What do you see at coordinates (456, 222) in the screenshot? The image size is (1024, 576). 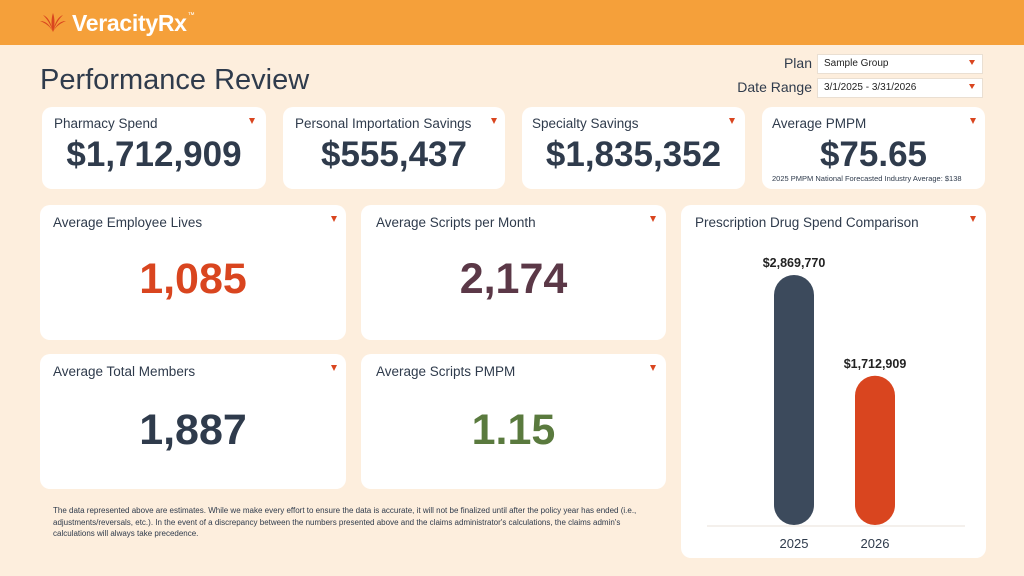 I see `scripts-per-month-title: Average Scripts per Month` at bounding box center [456, 222].